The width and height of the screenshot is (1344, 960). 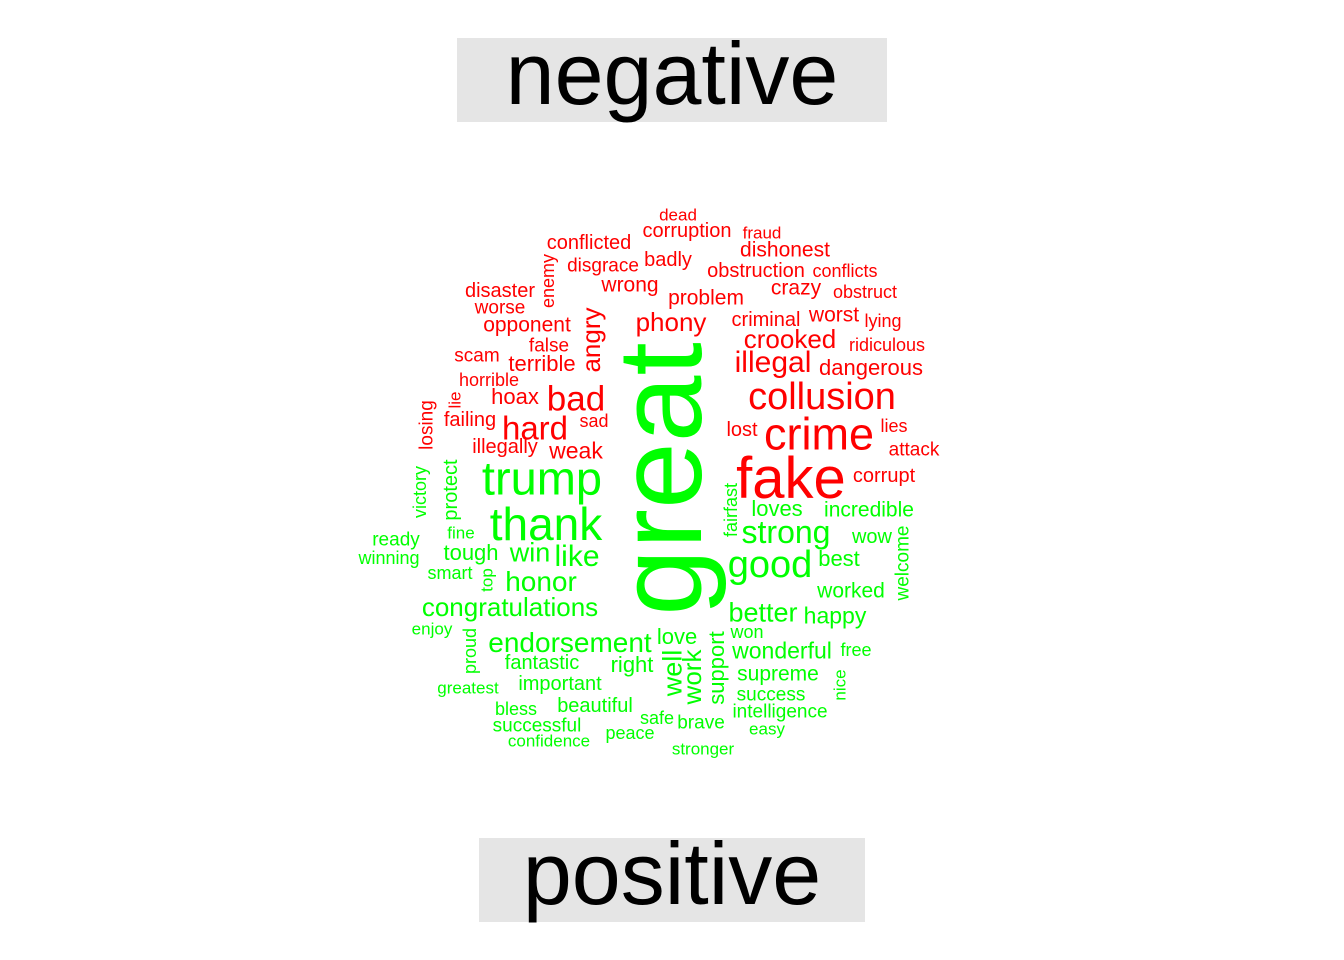 I want to click on word-dead: dead, so click(x=678, y=215).